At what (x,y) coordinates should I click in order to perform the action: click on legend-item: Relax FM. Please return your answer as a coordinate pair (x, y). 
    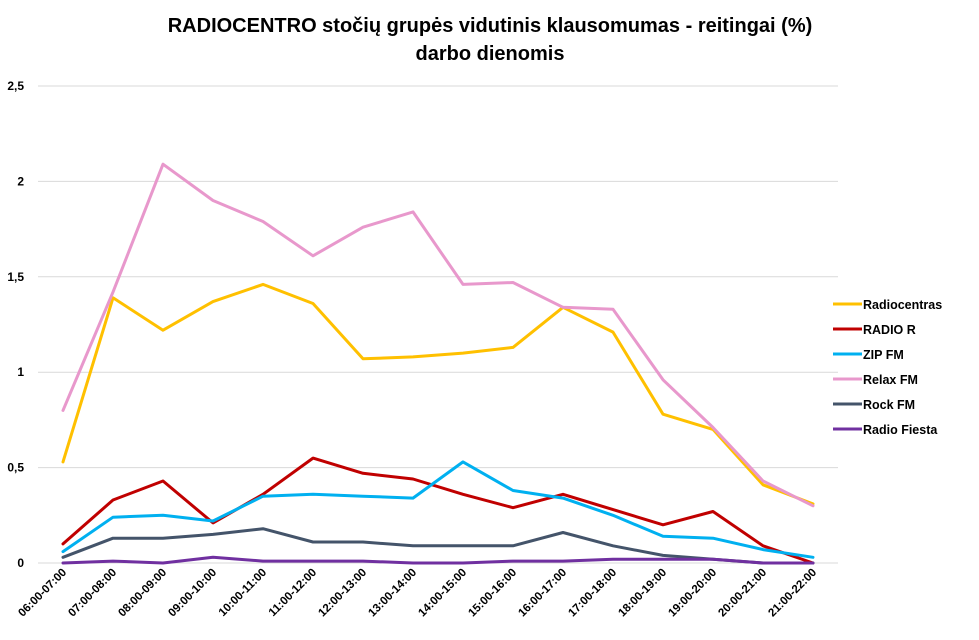
    Looking at the image, I should click on (875, 380).